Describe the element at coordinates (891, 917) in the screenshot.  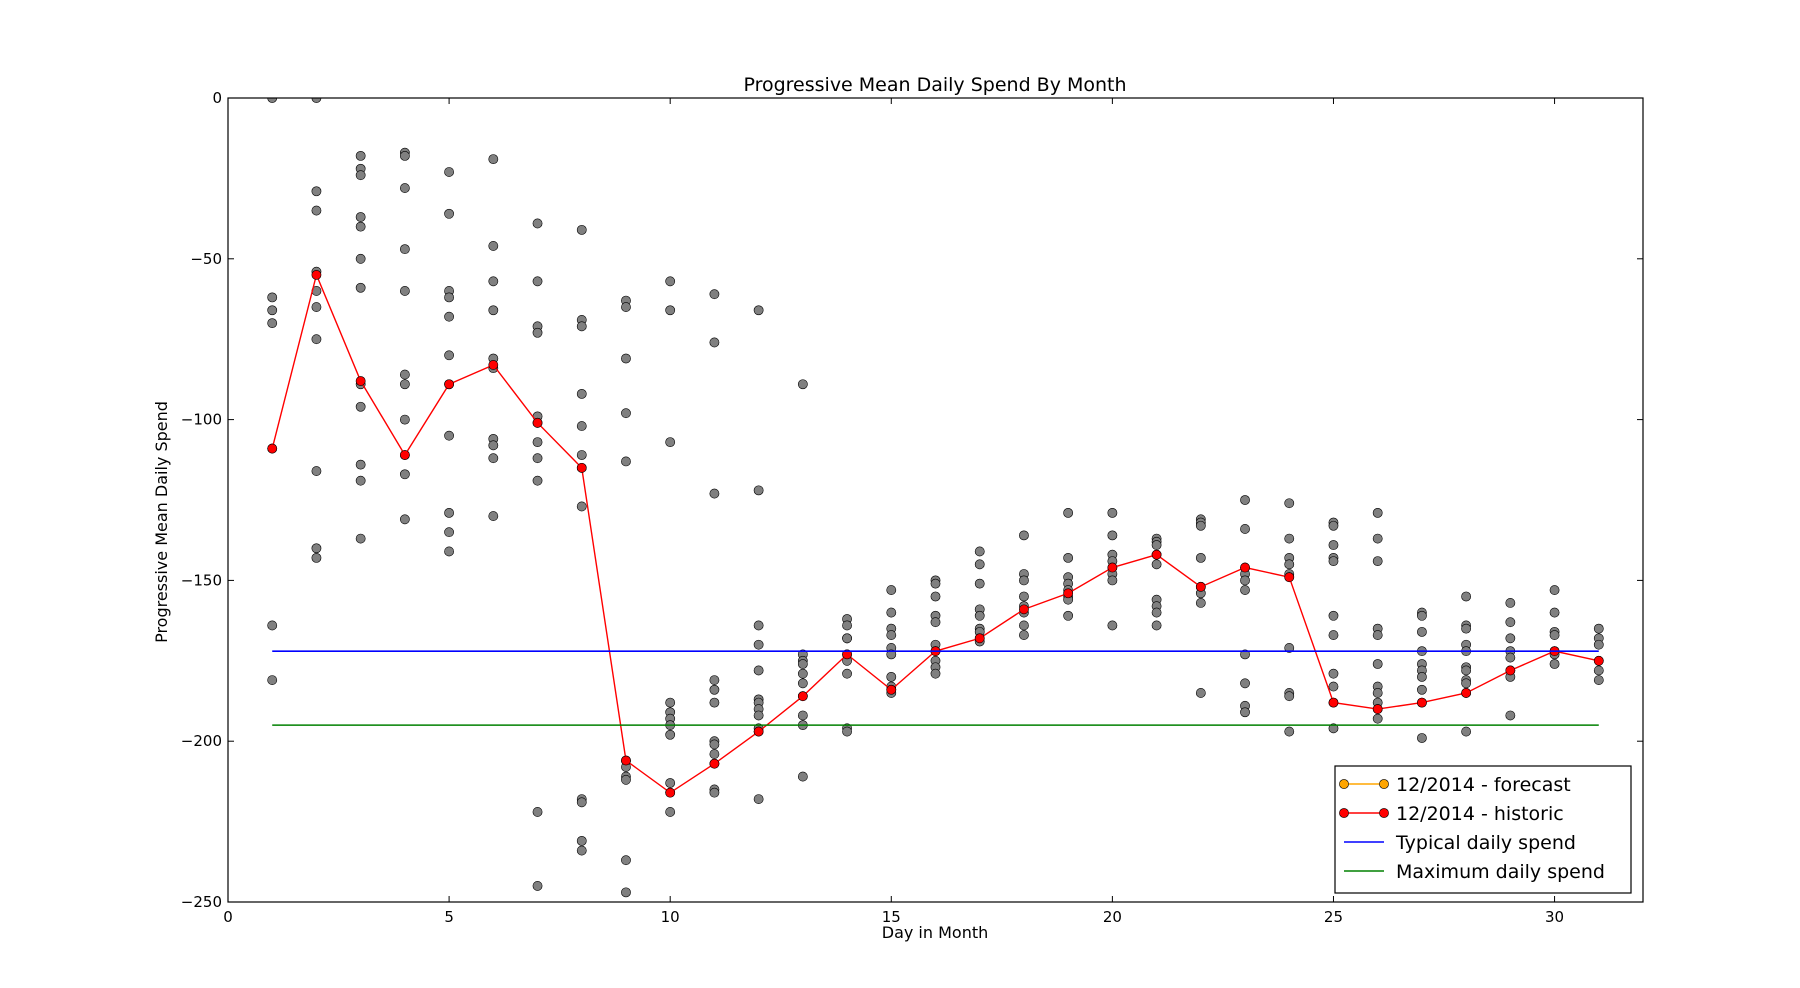
I see `x-tick-label: 15` at that location.